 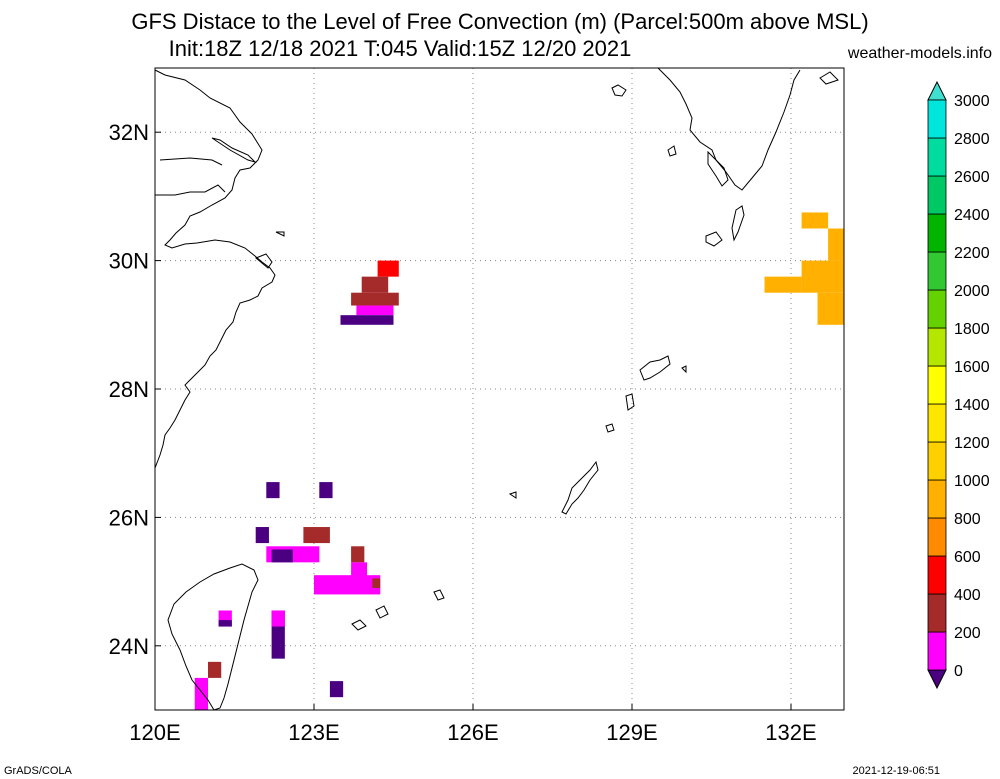 I want to click on colorbar-label: 200, so click(x=967, y=633).